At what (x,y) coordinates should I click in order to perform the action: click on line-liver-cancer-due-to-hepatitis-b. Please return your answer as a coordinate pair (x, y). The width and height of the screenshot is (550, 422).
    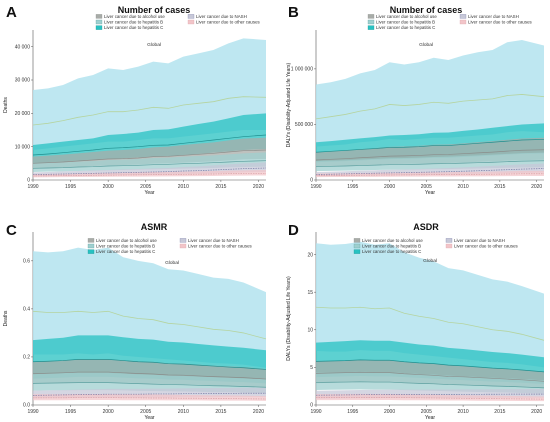
    Looking at the image, I should click on (430, 164).